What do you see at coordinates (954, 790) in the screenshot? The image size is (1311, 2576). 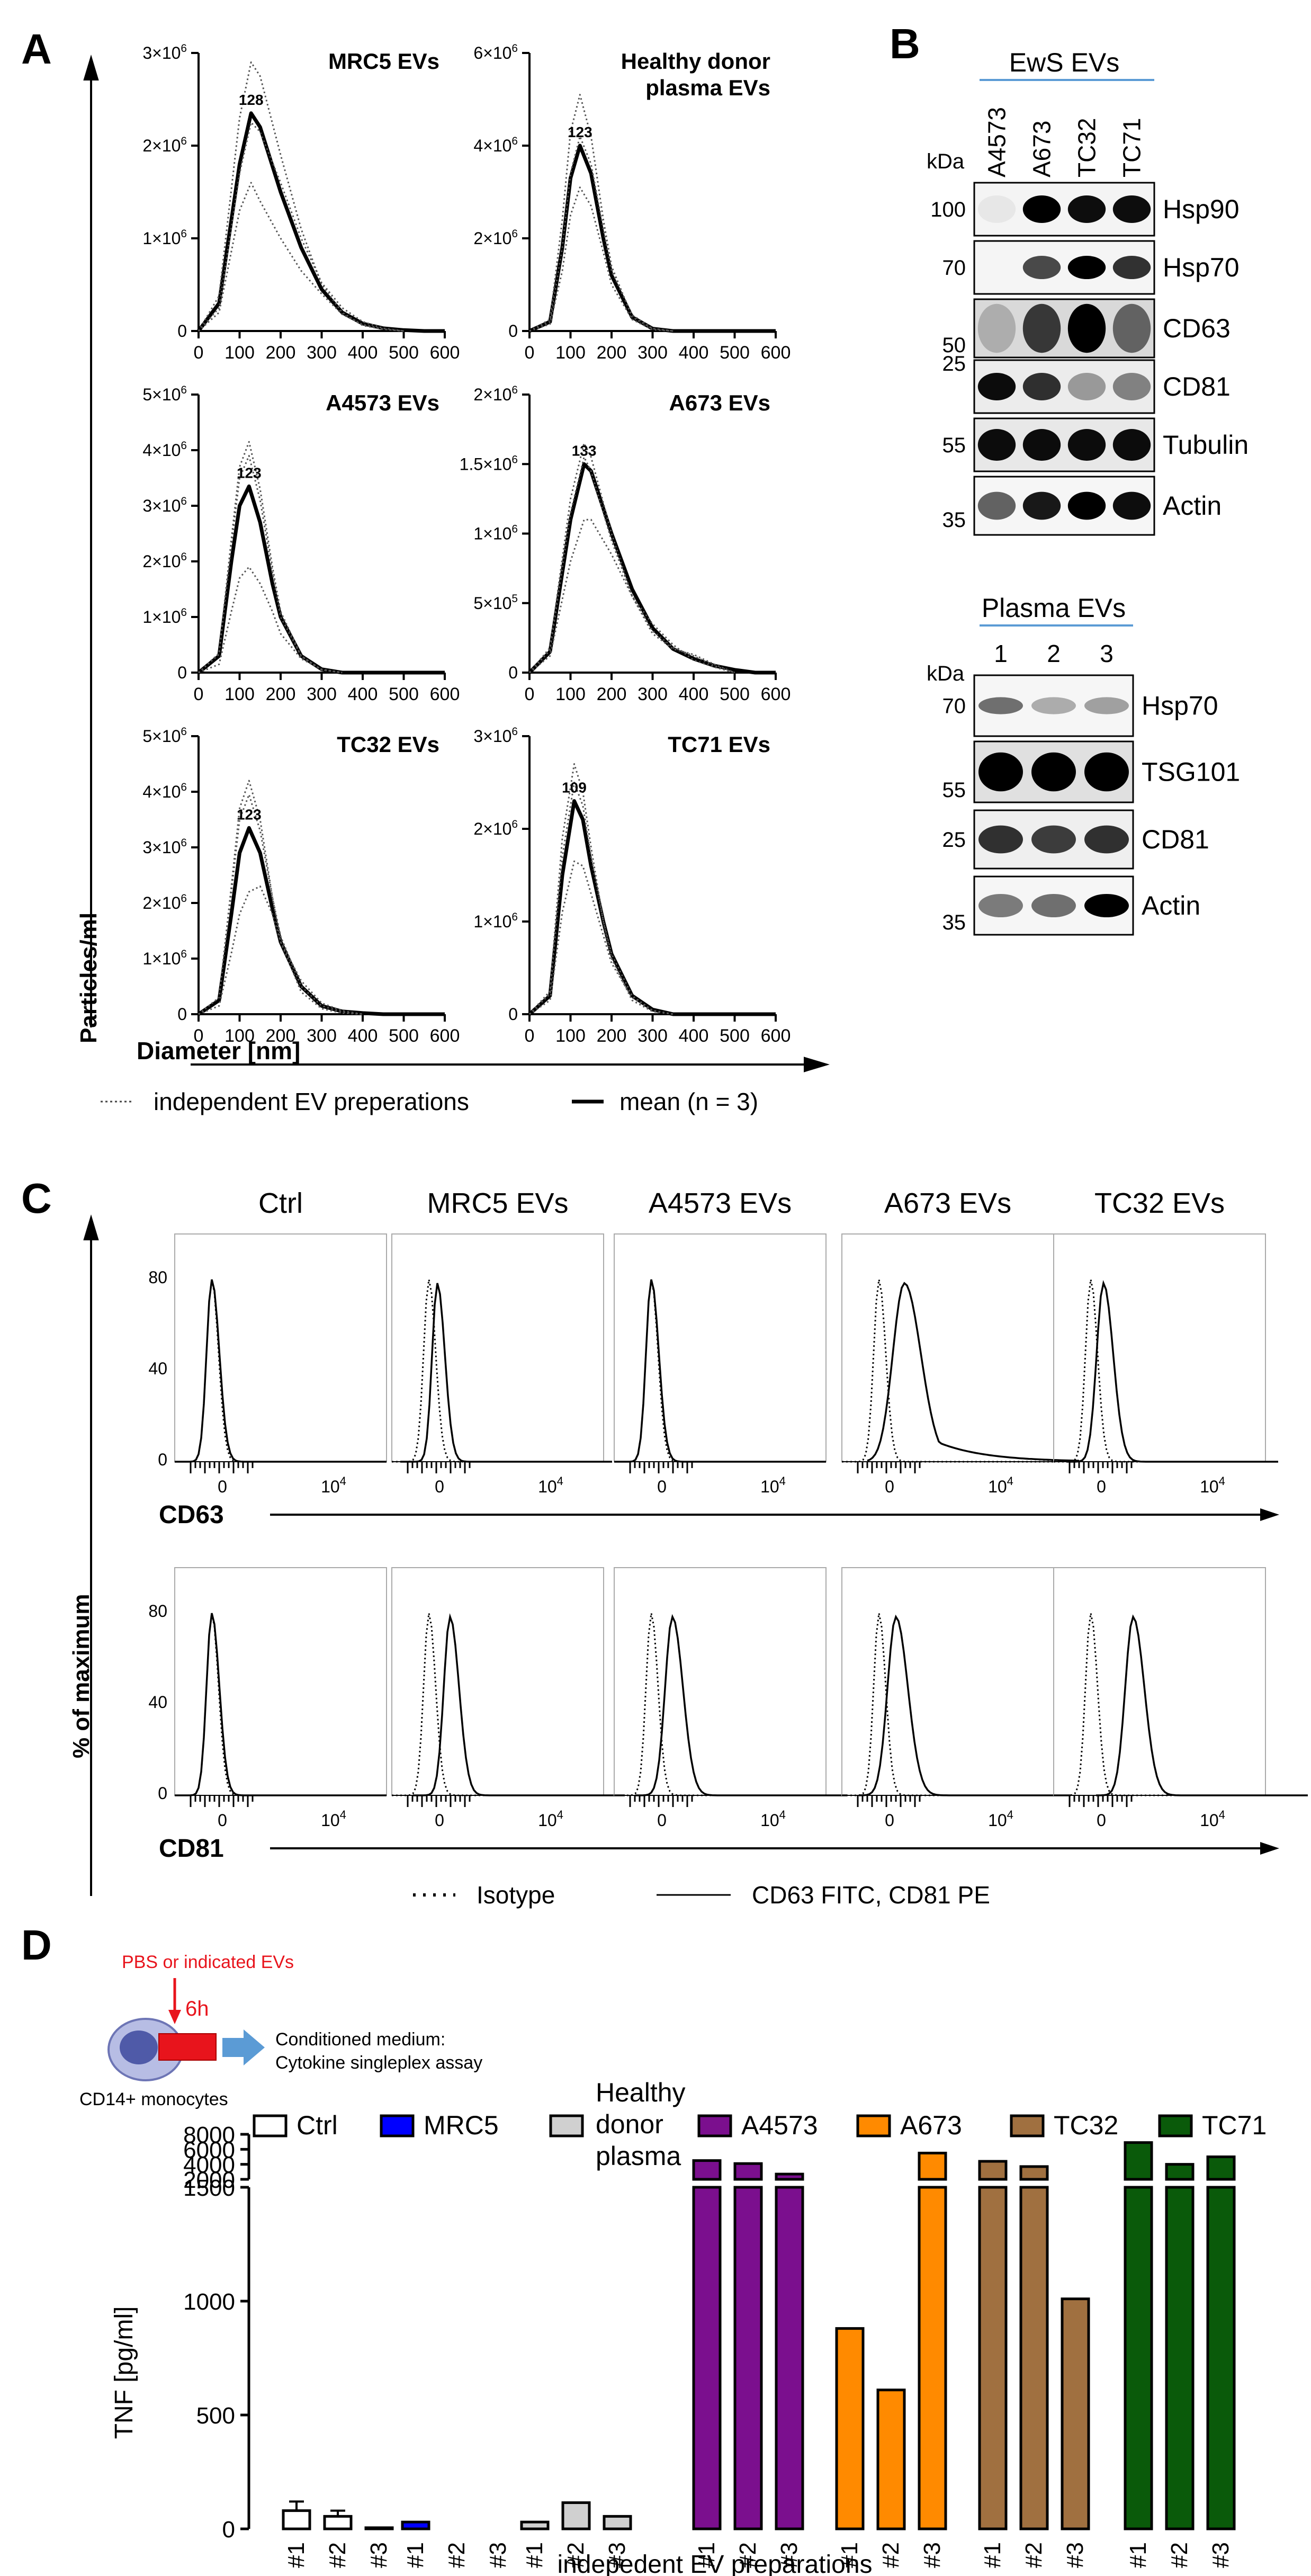 I see `marker-label: 55` at bounding box center [954, 790].